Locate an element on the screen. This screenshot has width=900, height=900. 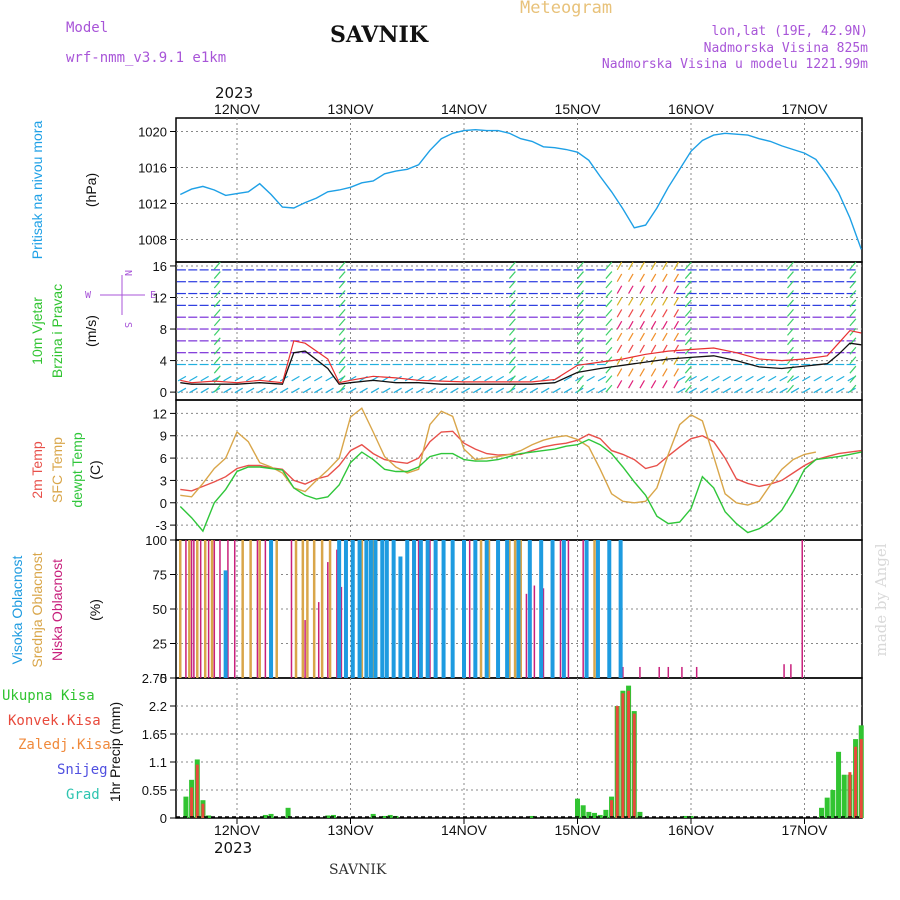
watermark: made by Angel is located at coordinates (881, 599).